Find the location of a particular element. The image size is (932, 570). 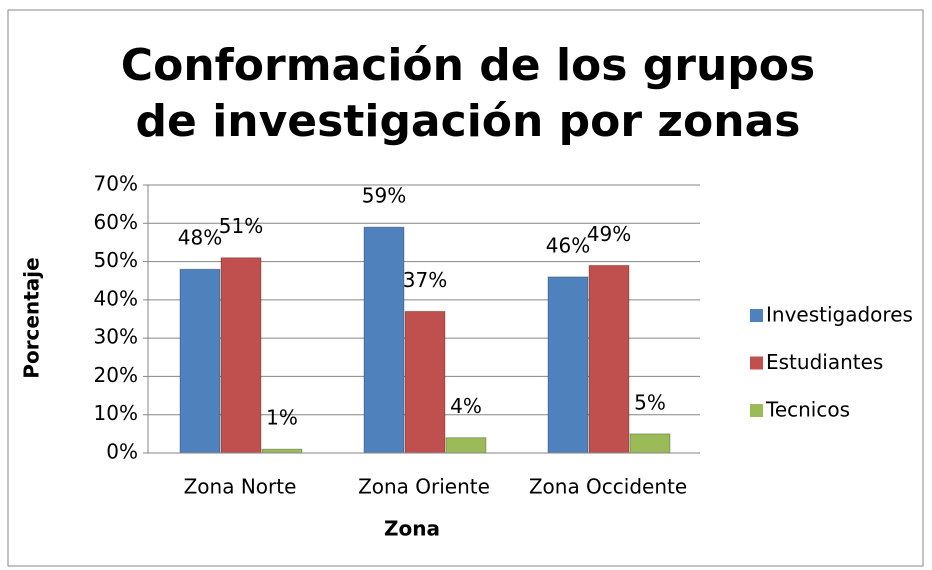

value-label: 59% is located at coordinates (384, 196).